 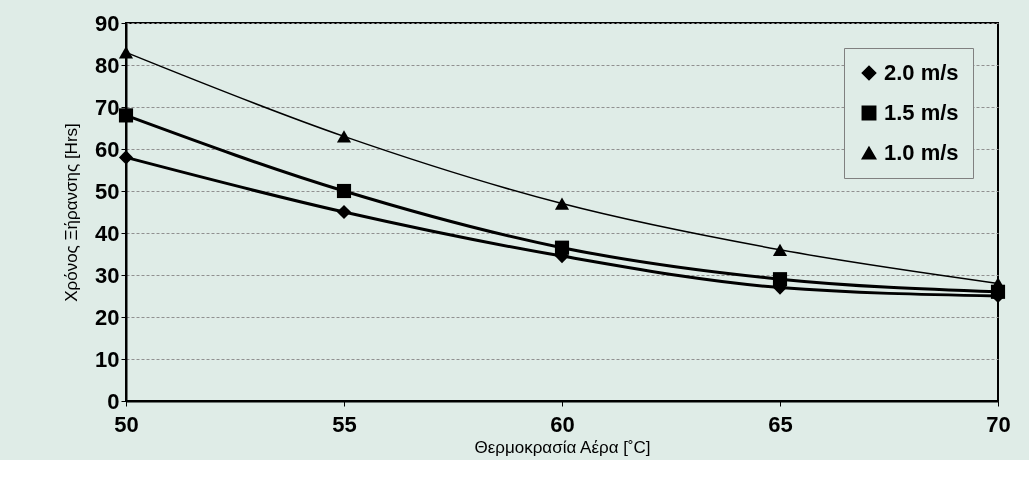 What do you see at coordinates (998, 424) in the screenshot?
I see `x-tick-label: 70` at bounding box center [998, 424].